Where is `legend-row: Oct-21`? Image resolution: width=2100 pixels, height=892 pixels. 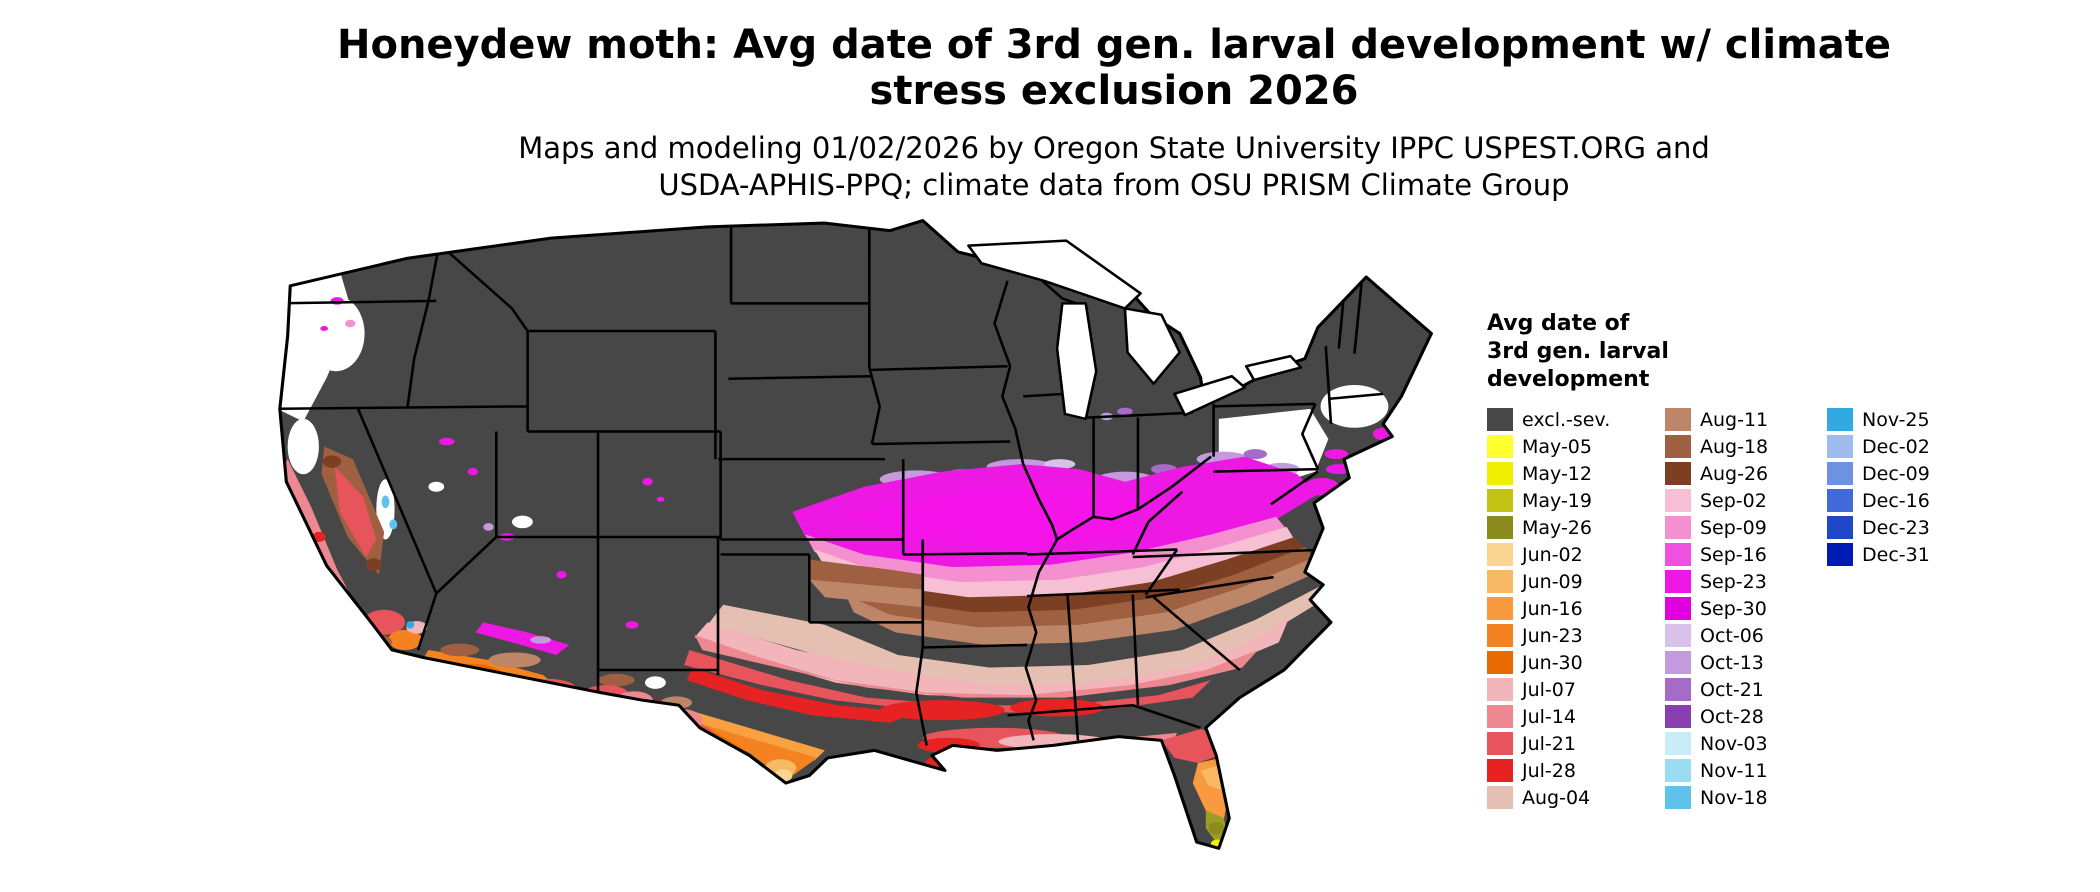 legend-row: Oct-21 is located at coordinates (1746, 689).